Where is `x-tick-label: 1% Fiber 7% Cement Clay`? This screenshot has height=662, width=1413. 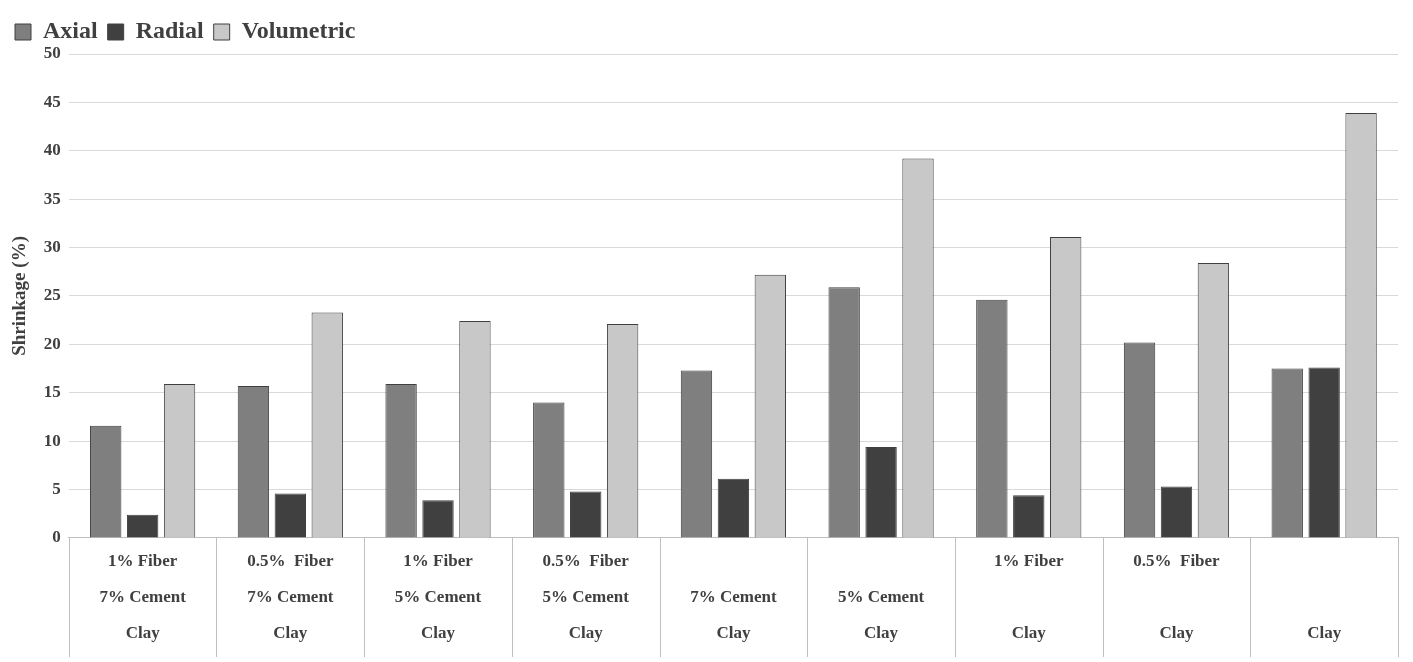
x-tick-label: 1% Fiber 7% Cement Clay is located at coordinates (143, 596).